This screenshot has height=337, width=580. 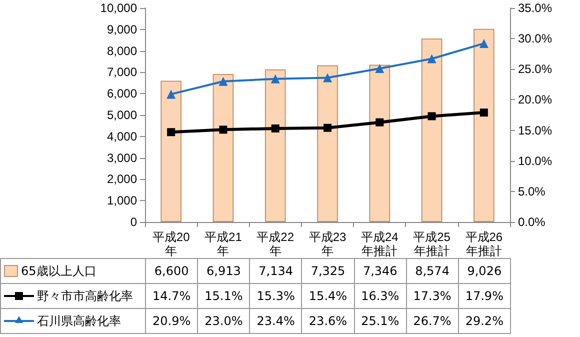 What do you see at coordinates (327, 244) in the screenshot?
I see `x-tick-label: 平成23年` at bounding box center [327, 244].